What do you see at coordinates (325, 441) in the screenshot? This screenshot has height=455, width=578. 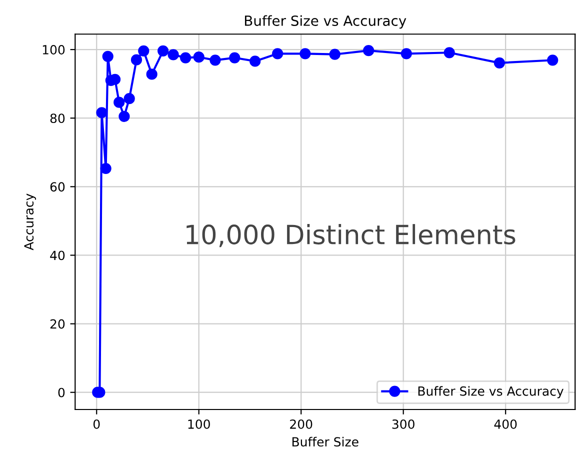 I see `x-axis-title: Buffer Size` at bounding box center [325, 441].